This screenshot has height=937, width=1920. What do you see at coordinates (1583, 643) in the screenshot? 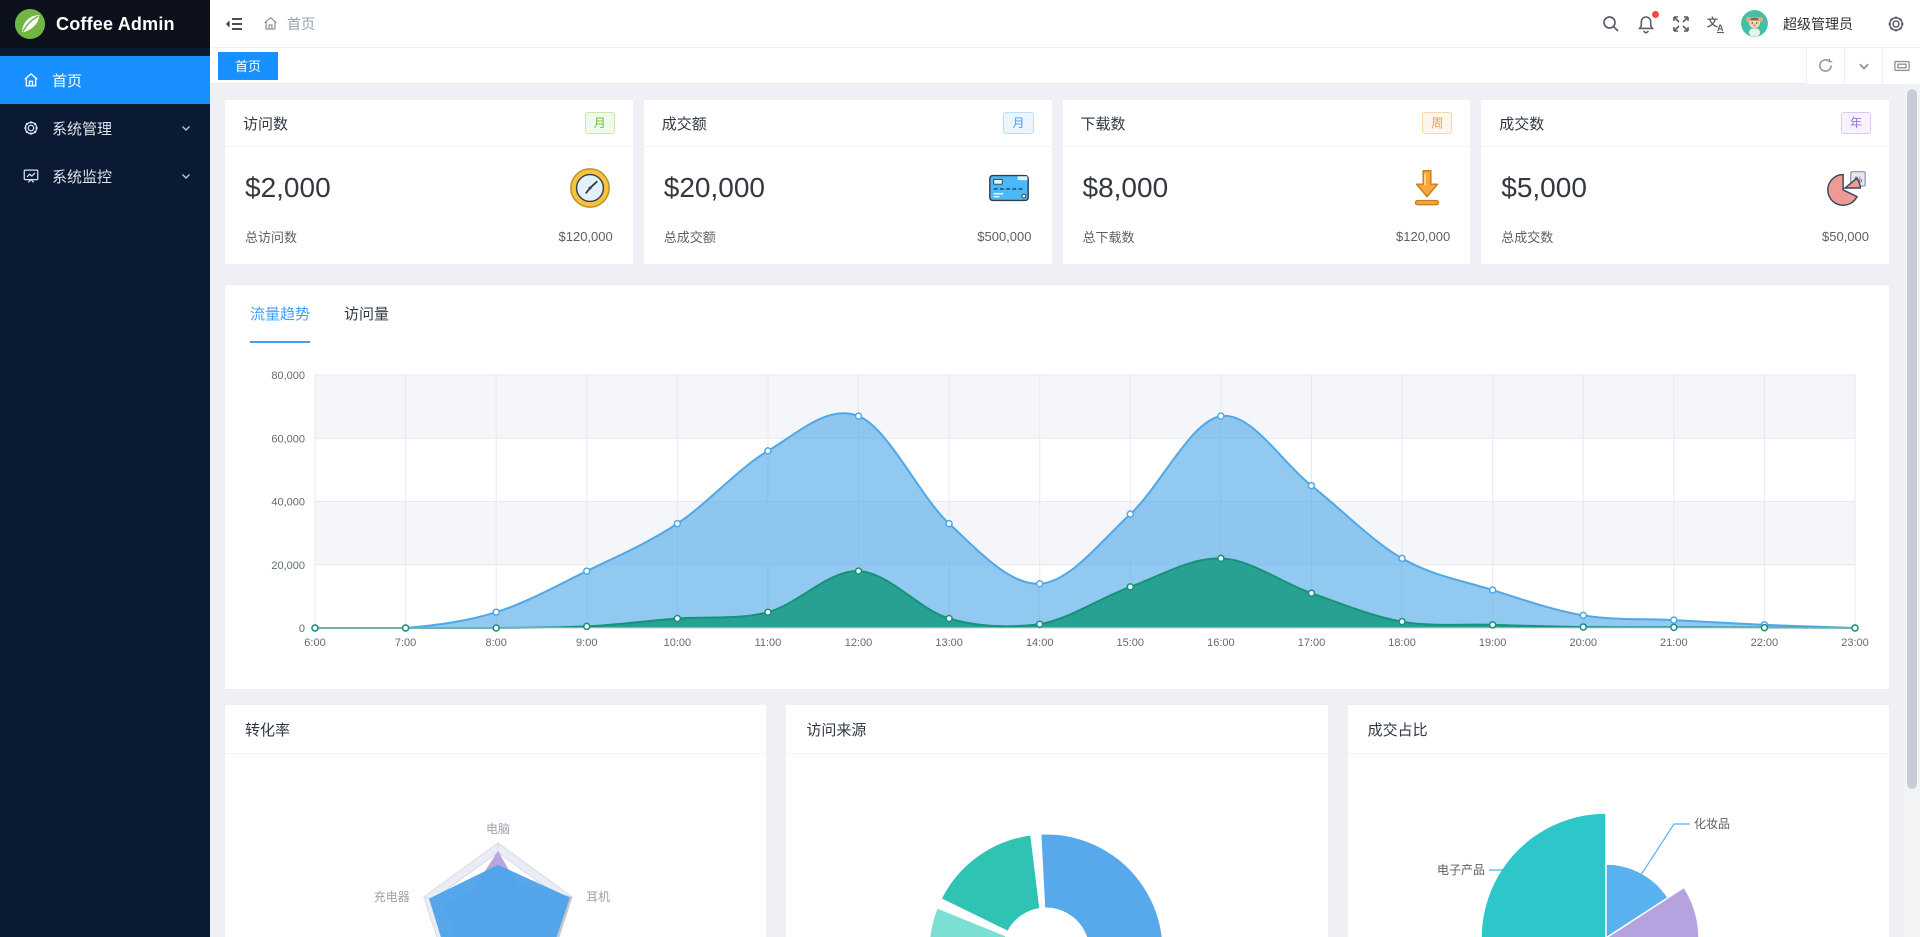
I see `svg-text: 20:00` at bounding box center [1583, 643].